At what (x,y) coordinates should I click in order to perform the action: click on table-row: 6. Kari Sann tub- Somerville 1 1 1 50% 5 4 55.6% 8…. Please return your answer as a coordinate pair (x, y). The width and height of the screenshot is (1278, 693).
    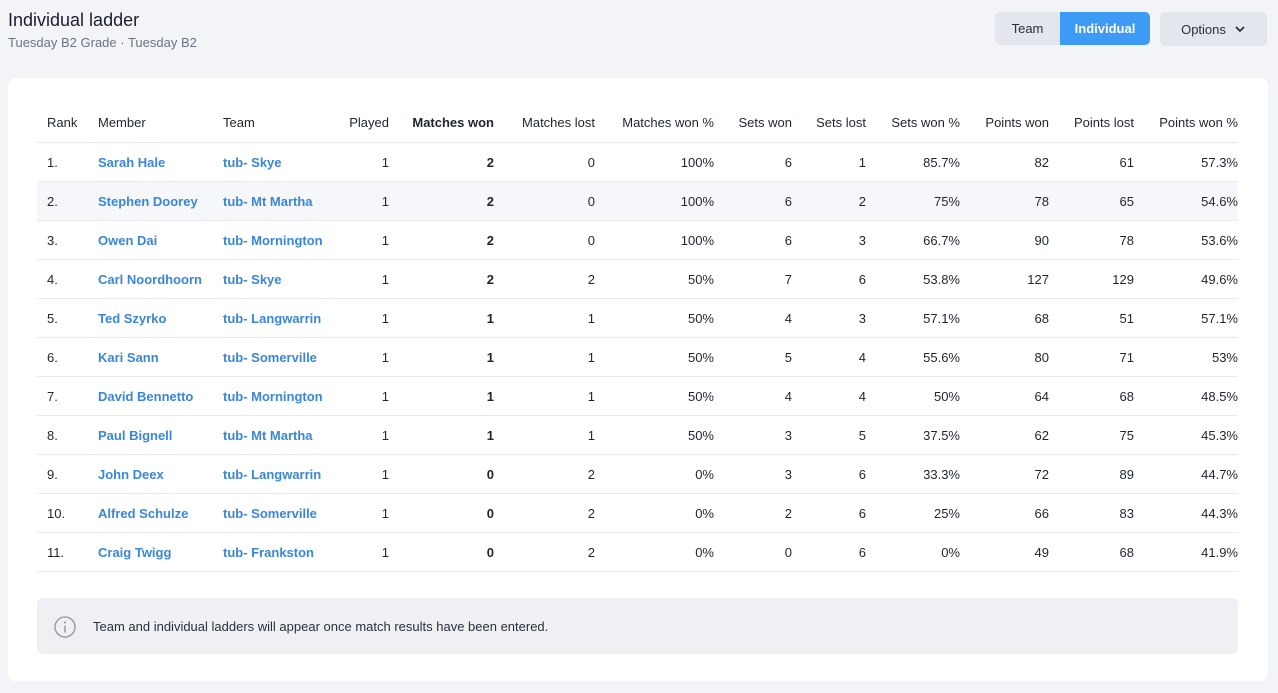
    Looking at the image, I should click on (637, 357).